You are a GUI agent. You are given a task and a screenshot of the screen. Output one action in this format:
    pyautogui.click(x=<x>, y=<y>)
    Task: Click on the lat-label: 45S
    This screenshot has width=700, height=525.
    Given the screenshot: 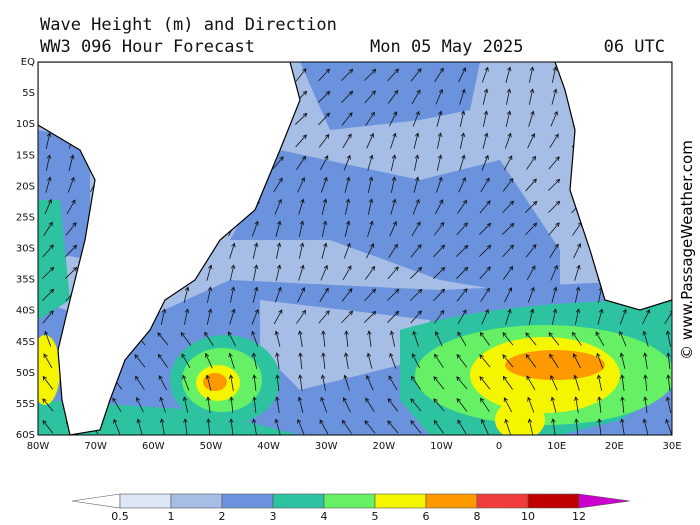 What is the action you would take?
    pyautogui.click(x=25, y=342)
    